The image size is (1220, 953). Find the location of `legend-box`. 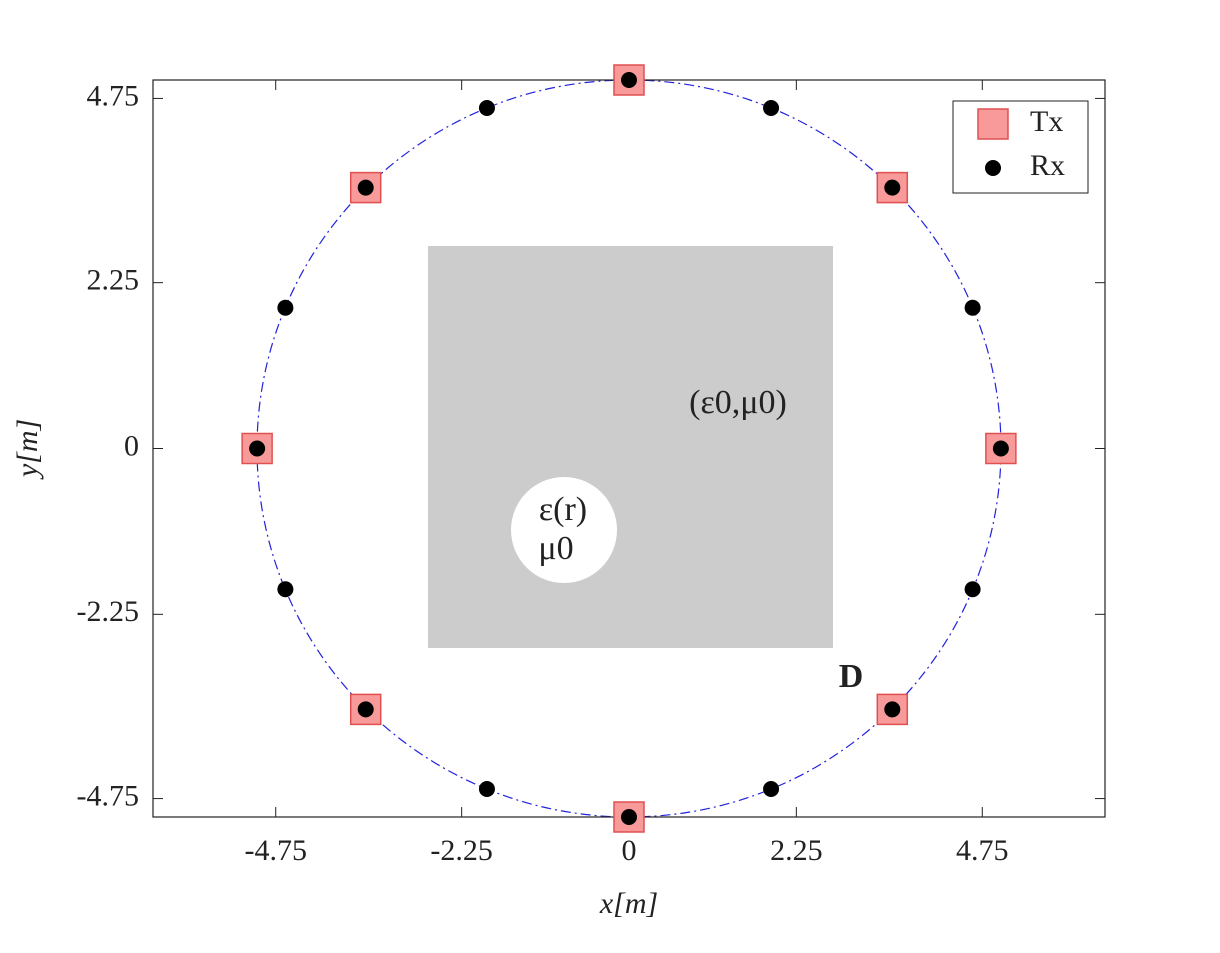

legend-box is located at coordinates (1020, 147).